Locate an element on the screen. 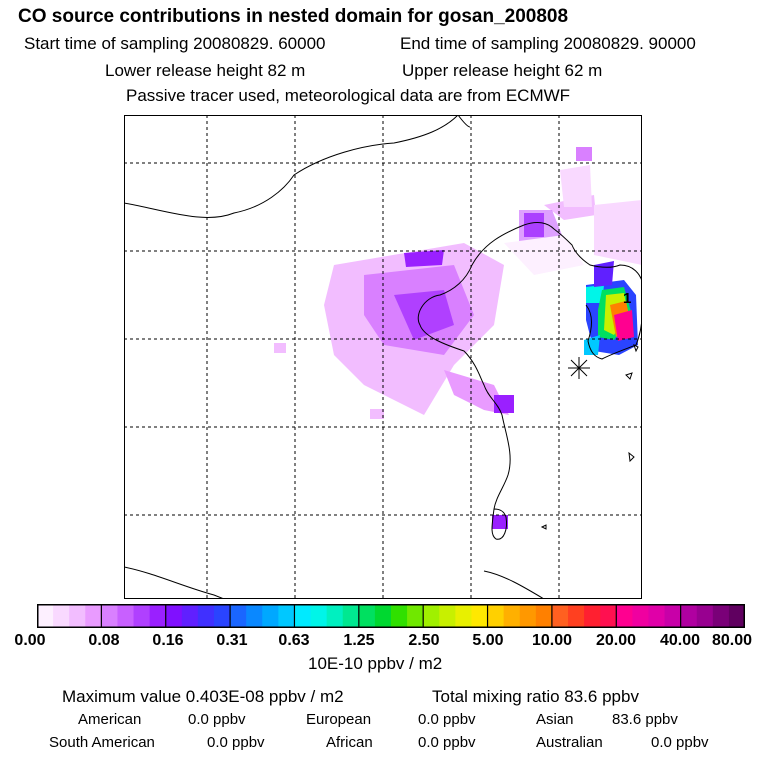  region-name-asian: Asian is located at coordinates (555, 719).